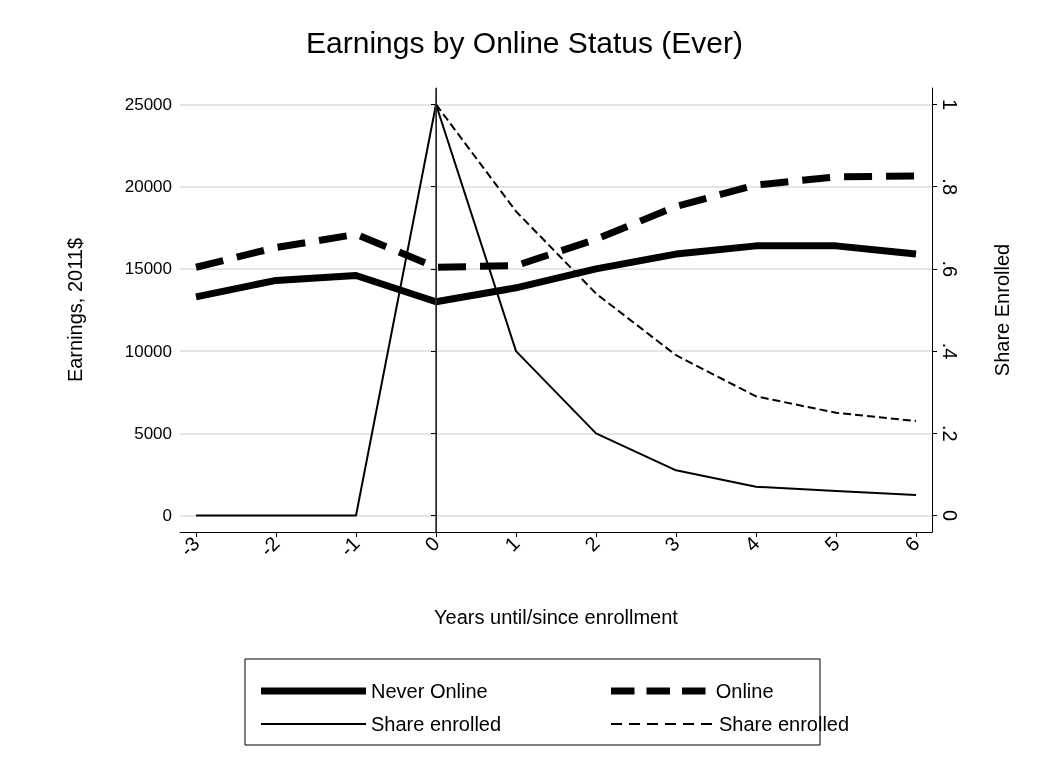  What do you see at coordinates (429, 691) in the screenshot?
I see `legend-label: Never Online` at bounding box center [429, 691].